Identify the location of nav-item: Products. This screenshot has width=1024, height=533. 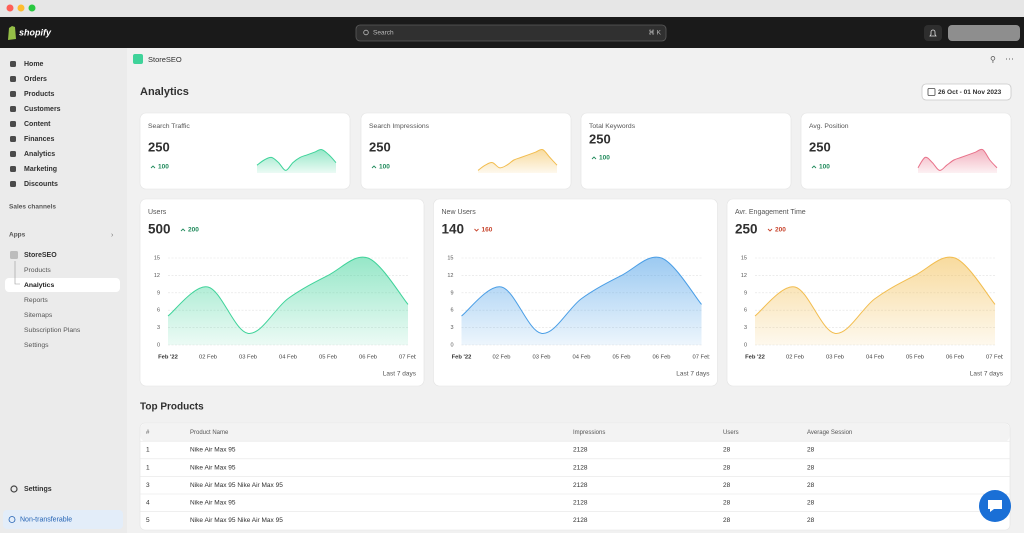
(39, 94).